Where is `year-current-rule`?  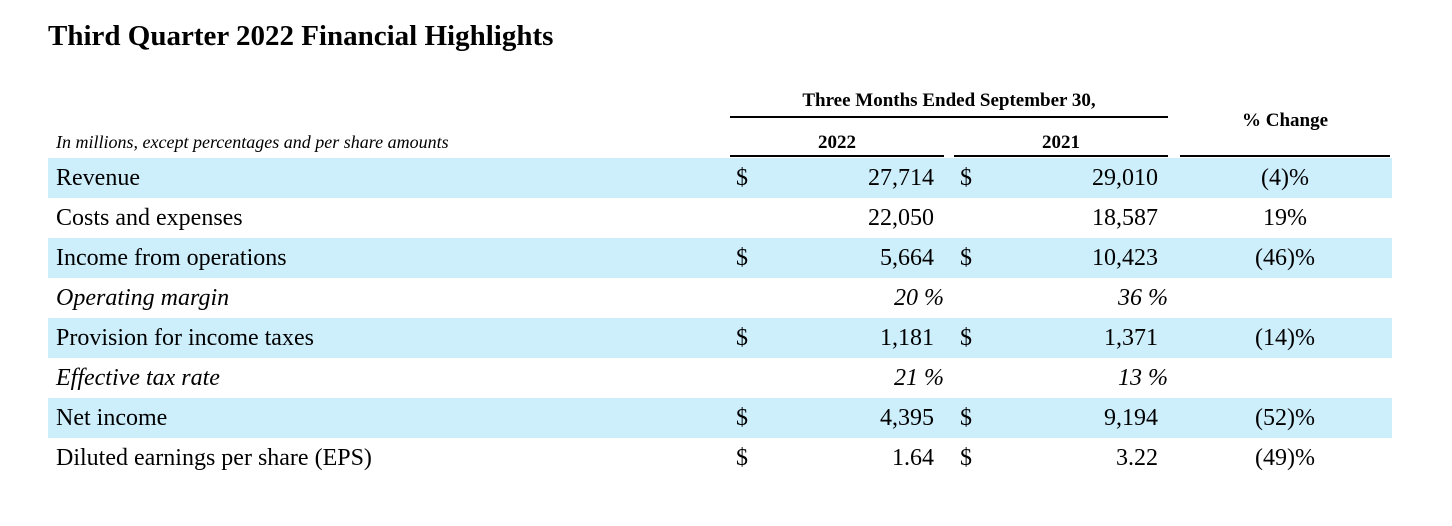 year-current-rule is located at coordinates (837, 156).